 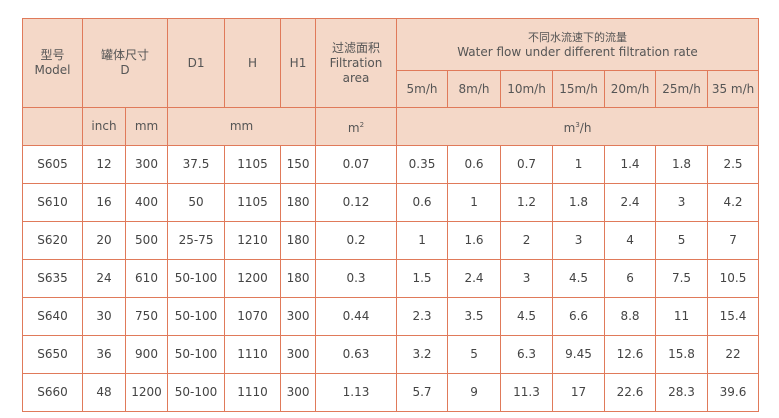 What do you see at coordinates (733, 164) in the screenshot?
I see `cell-flow-35: 2.5` at bounding box center [733, 164].